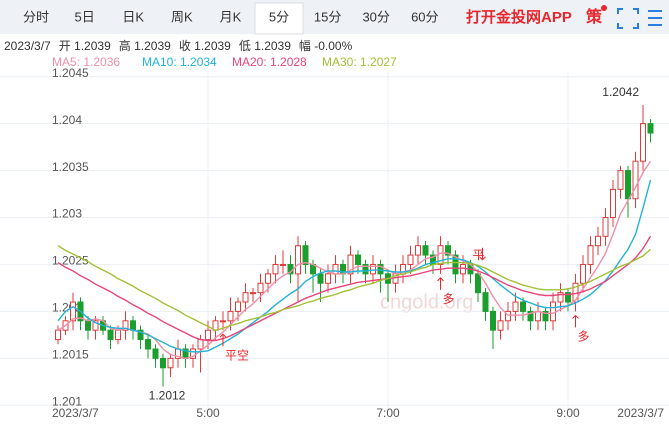  I want to click on tab: 15分, so click(327, 16).